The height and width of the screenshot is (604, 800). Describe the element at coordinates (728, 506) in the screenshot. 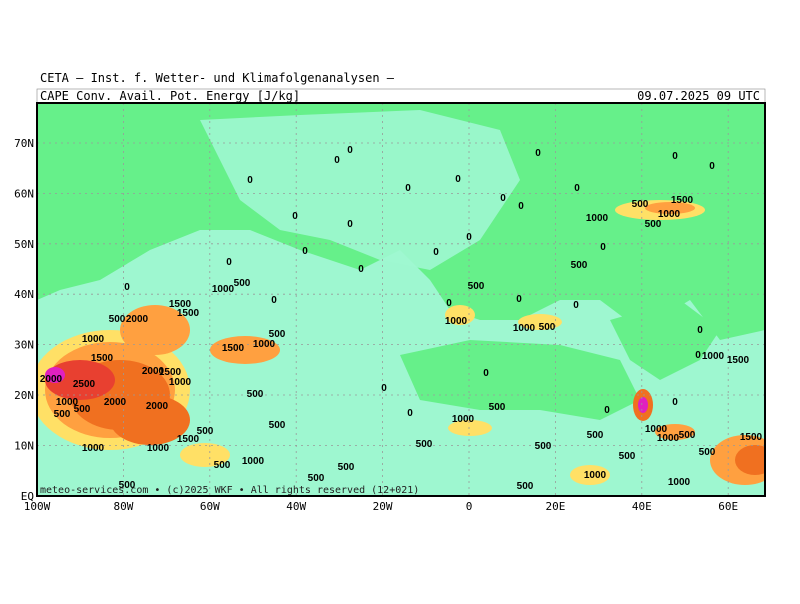

I see `lon-label: 60E` at that location.